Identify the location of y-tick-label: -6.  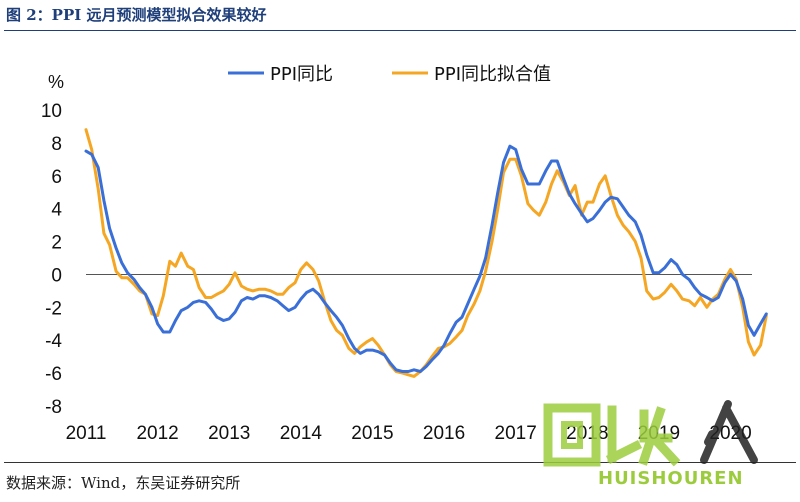
(53, 374).